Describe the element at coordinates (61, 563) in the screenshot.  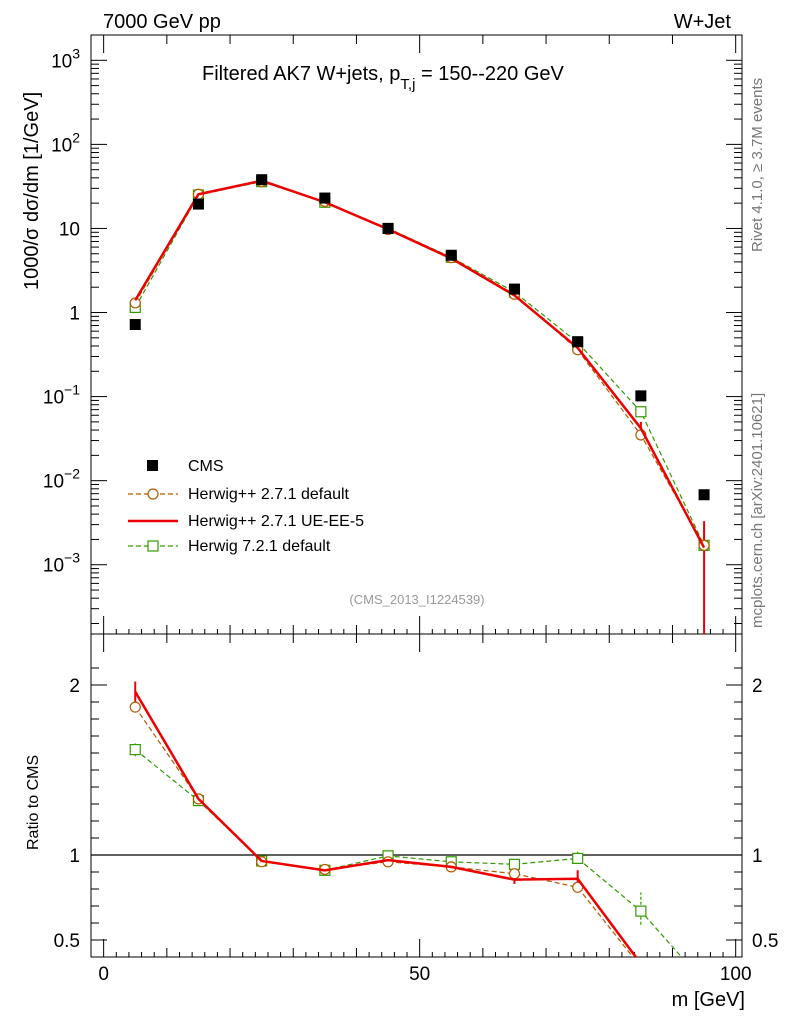
I see `main-y-tick-label-0: 10⁻³` at that location.